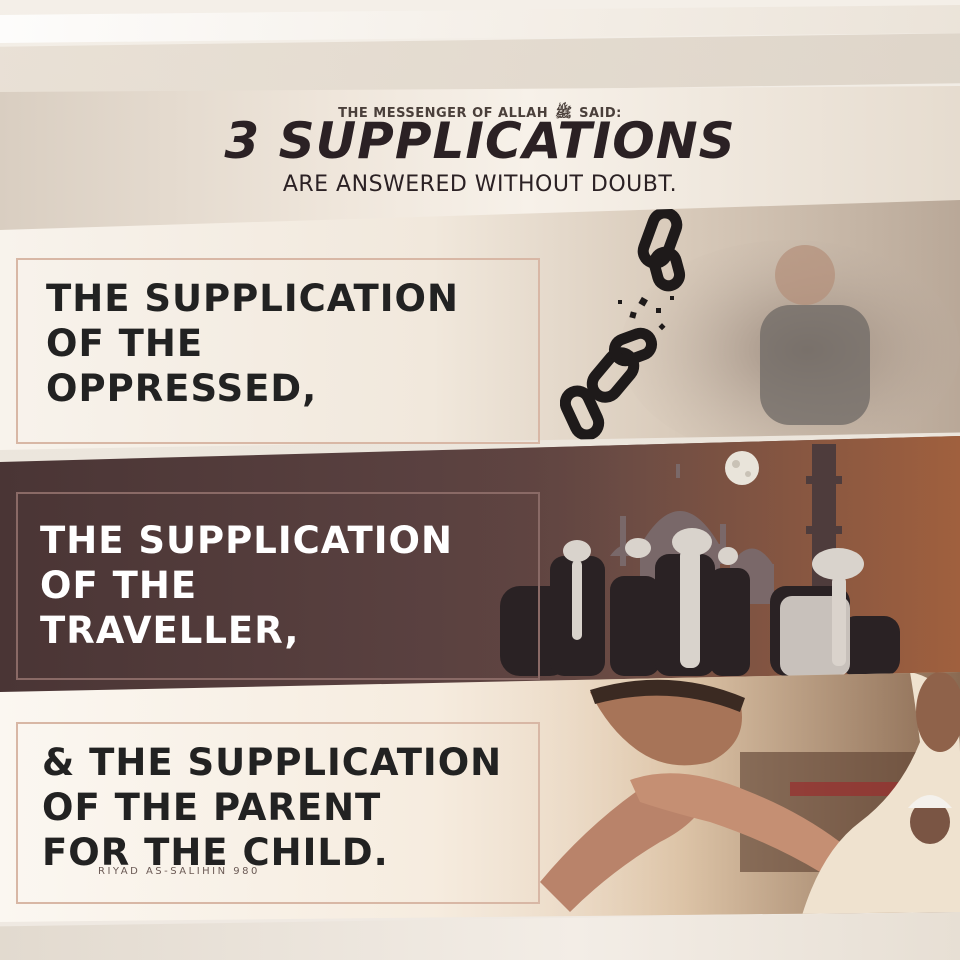 Image resolution: width=960 pixels, height=960 pixels. What do you see at coordinates (720, 566) in the screenshot?
I see `travellers-mosque-illustration` at bounding box center [720, 566].